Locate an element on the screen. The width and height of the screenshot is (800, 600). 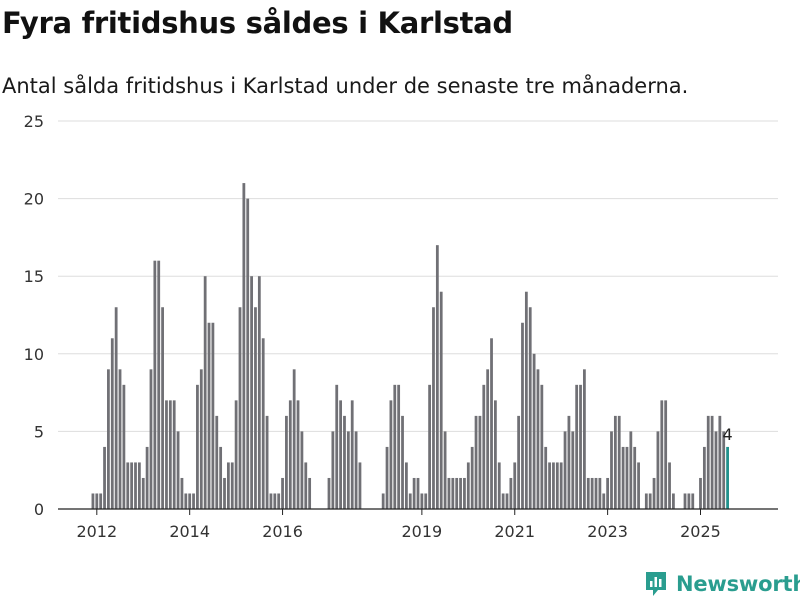
y-tick-label: 5 is located at coordinates (39, 431).